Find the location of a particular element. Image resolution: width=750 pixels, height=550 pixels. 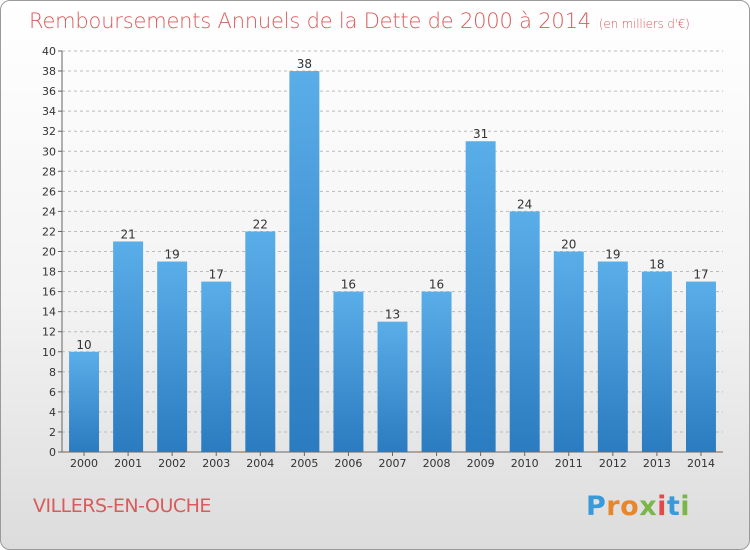

bar-value-label: 21 is located at coordinates (127, 234).